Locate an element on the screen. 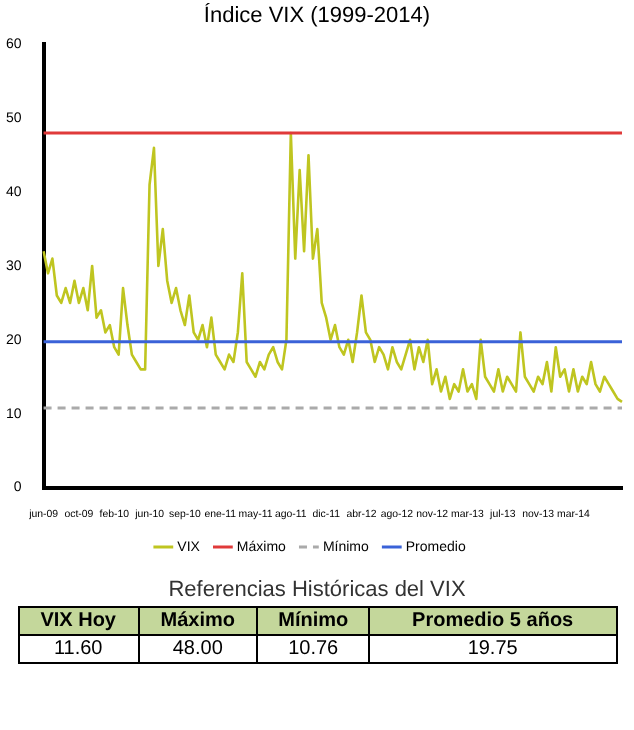 The width and height of the screenshot is (634, 730). text: Promedio 5 años is located at coordinates (492, 621).